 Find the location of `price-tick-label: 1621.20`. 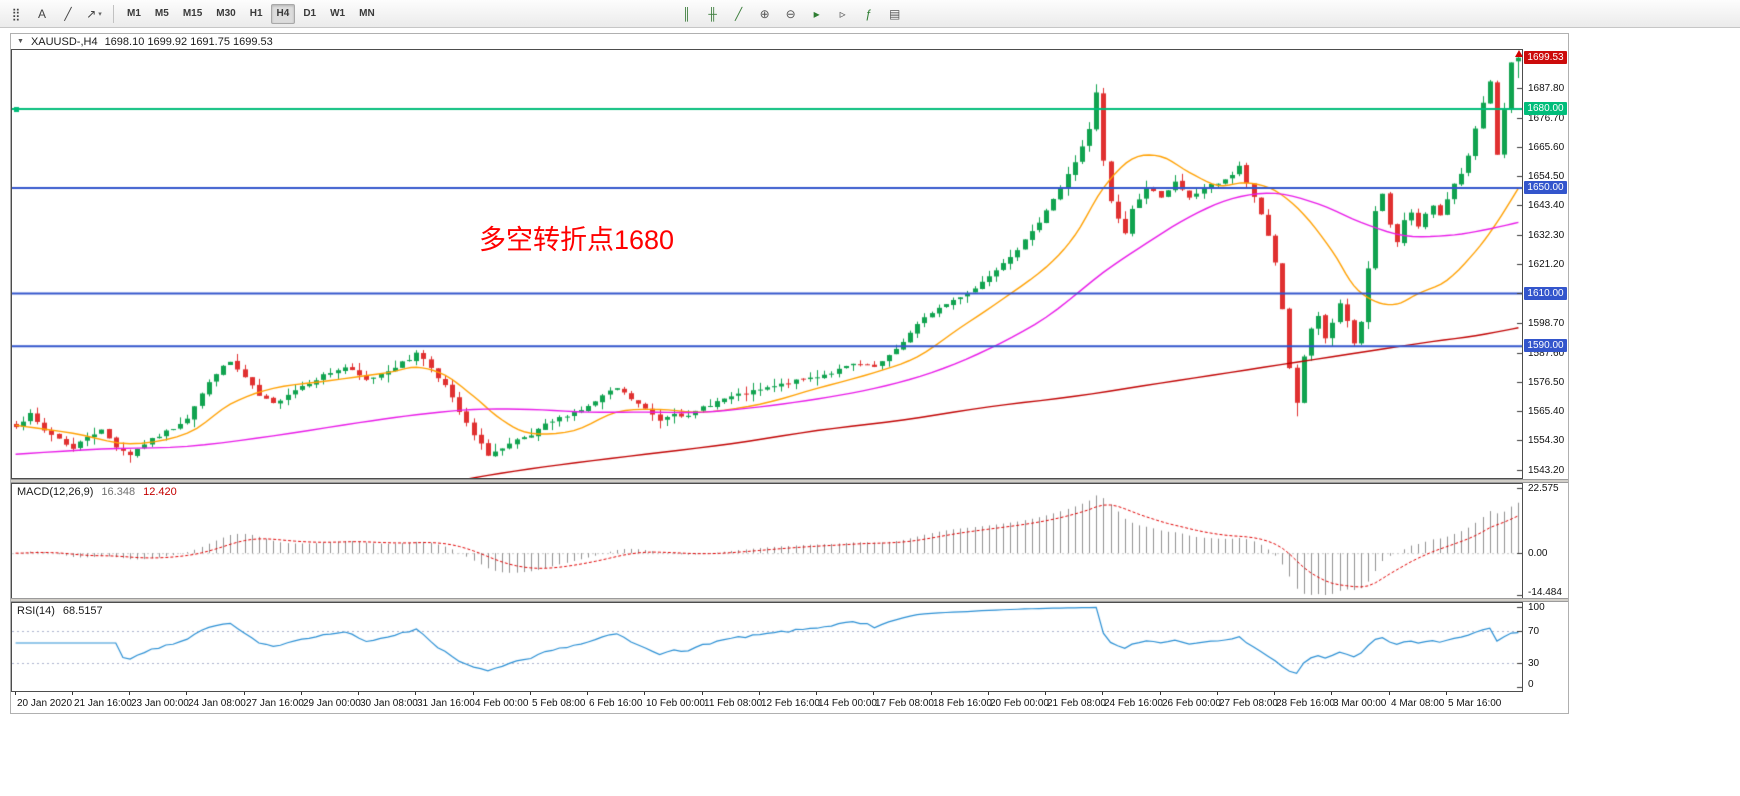

price-tick-label: 1621.20 is located at coordinates (1546, 264).